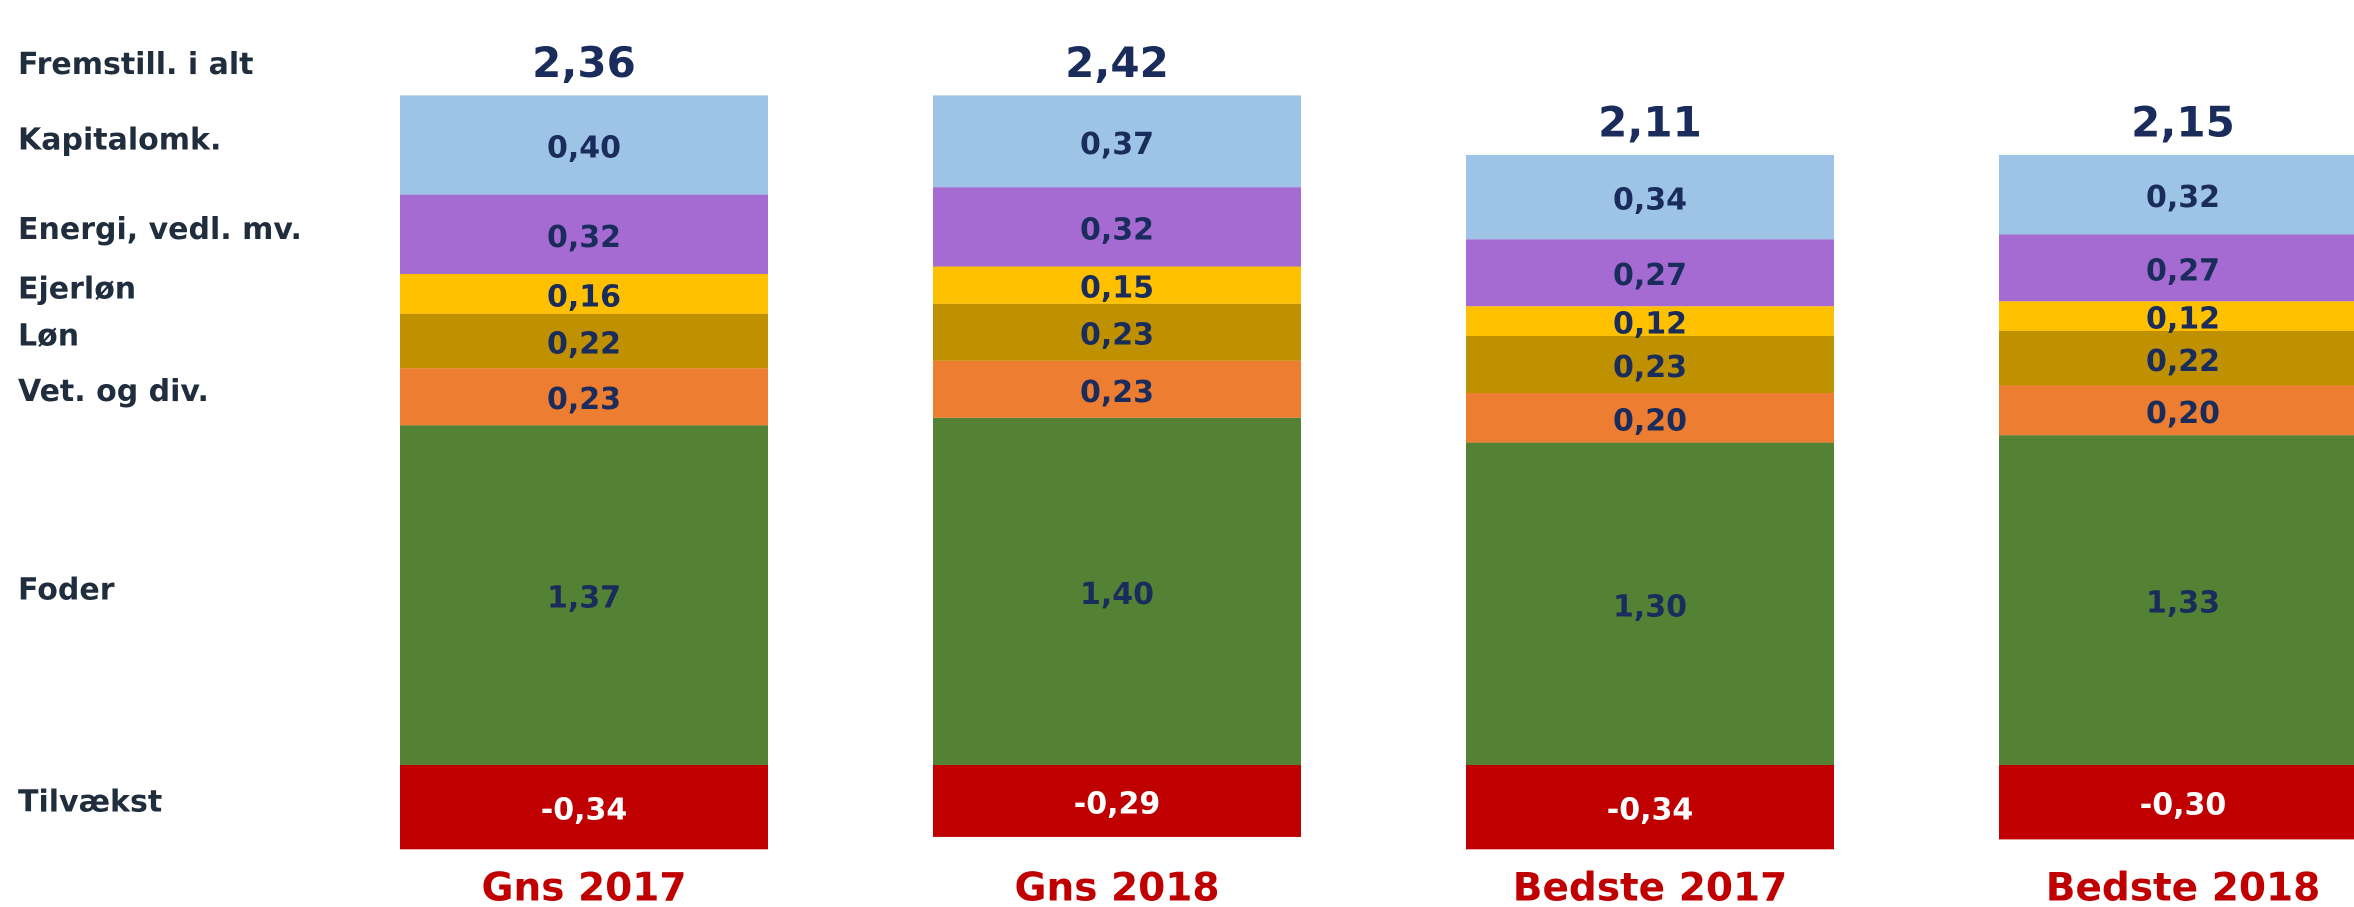 The width and height of the screenshot is (2354, 907). What do you see at coordinates (1650, 121) in the screenshot?
I see `total-label: 2,11` at bounding box center [1650, 121].